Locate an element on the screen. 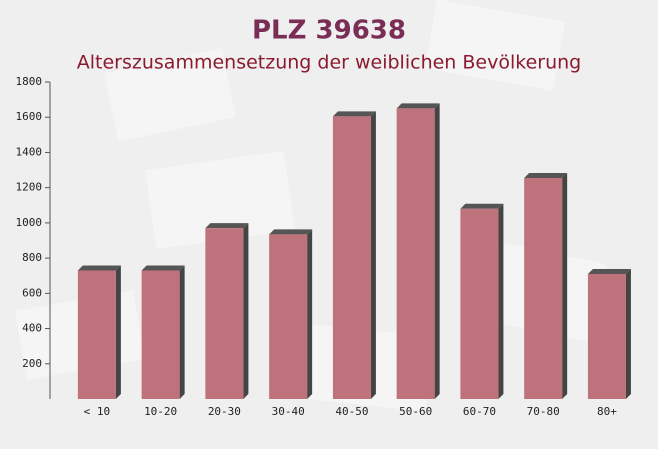 Image resolution: width=658 pixels, height=449 pixels. x-tick-label: 10-20 is located at coordinates (160, 411).